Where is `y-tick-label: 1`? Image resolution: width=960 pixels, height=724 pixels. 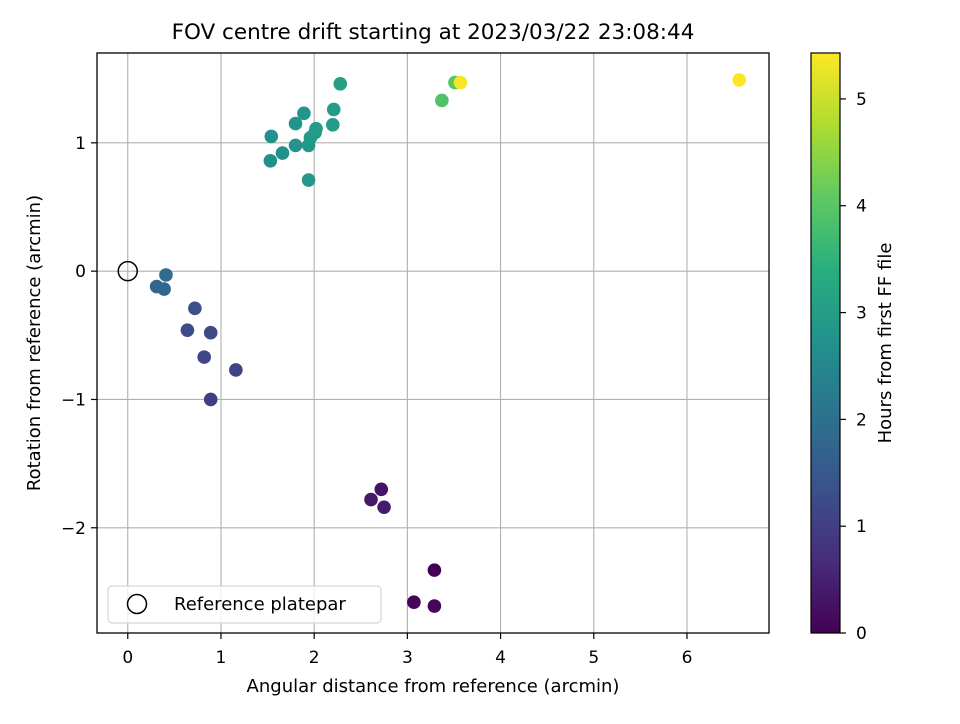 y-tick-label: 1 is located at coordinates (80, 144).